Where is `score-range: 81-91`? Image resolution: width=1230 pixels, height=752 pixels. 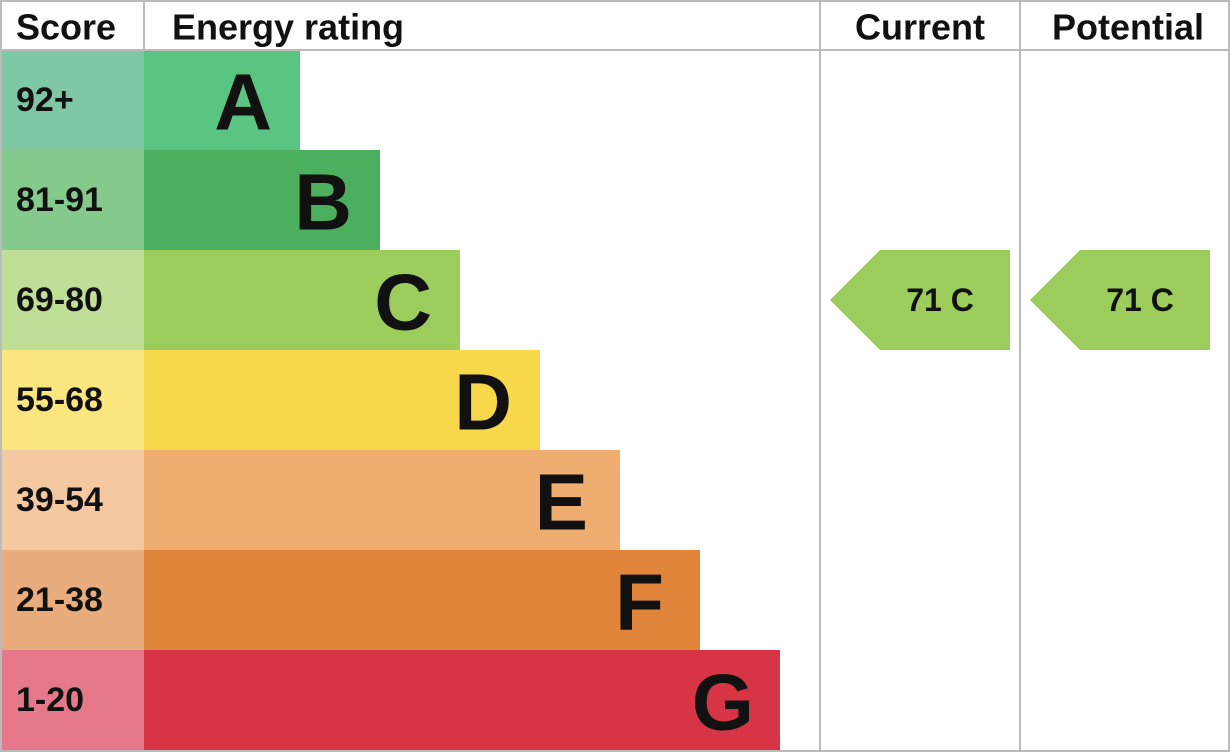
score-range: 81-91 is located at coordinates (59, 200).